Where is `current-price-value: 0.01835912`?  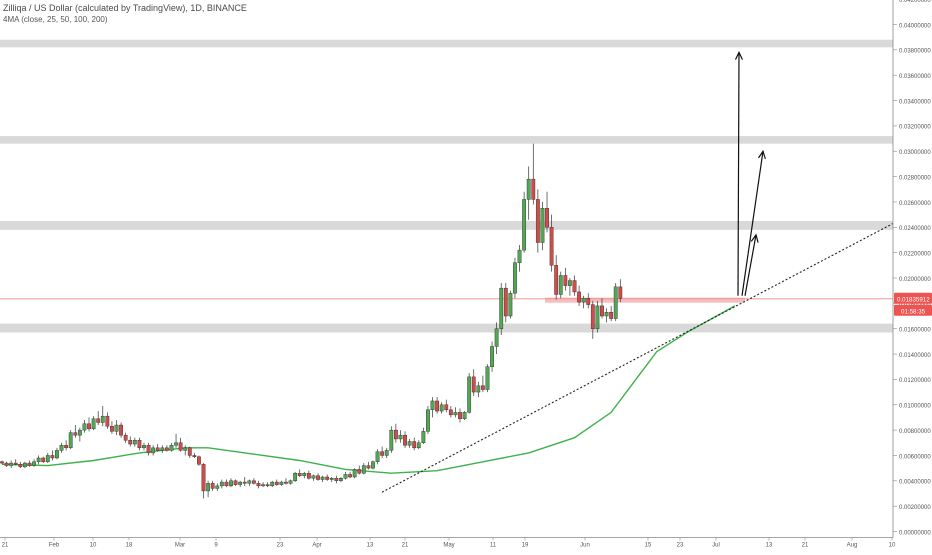
current-price-value: 0.01835912 is located at coordinates (913, 299).